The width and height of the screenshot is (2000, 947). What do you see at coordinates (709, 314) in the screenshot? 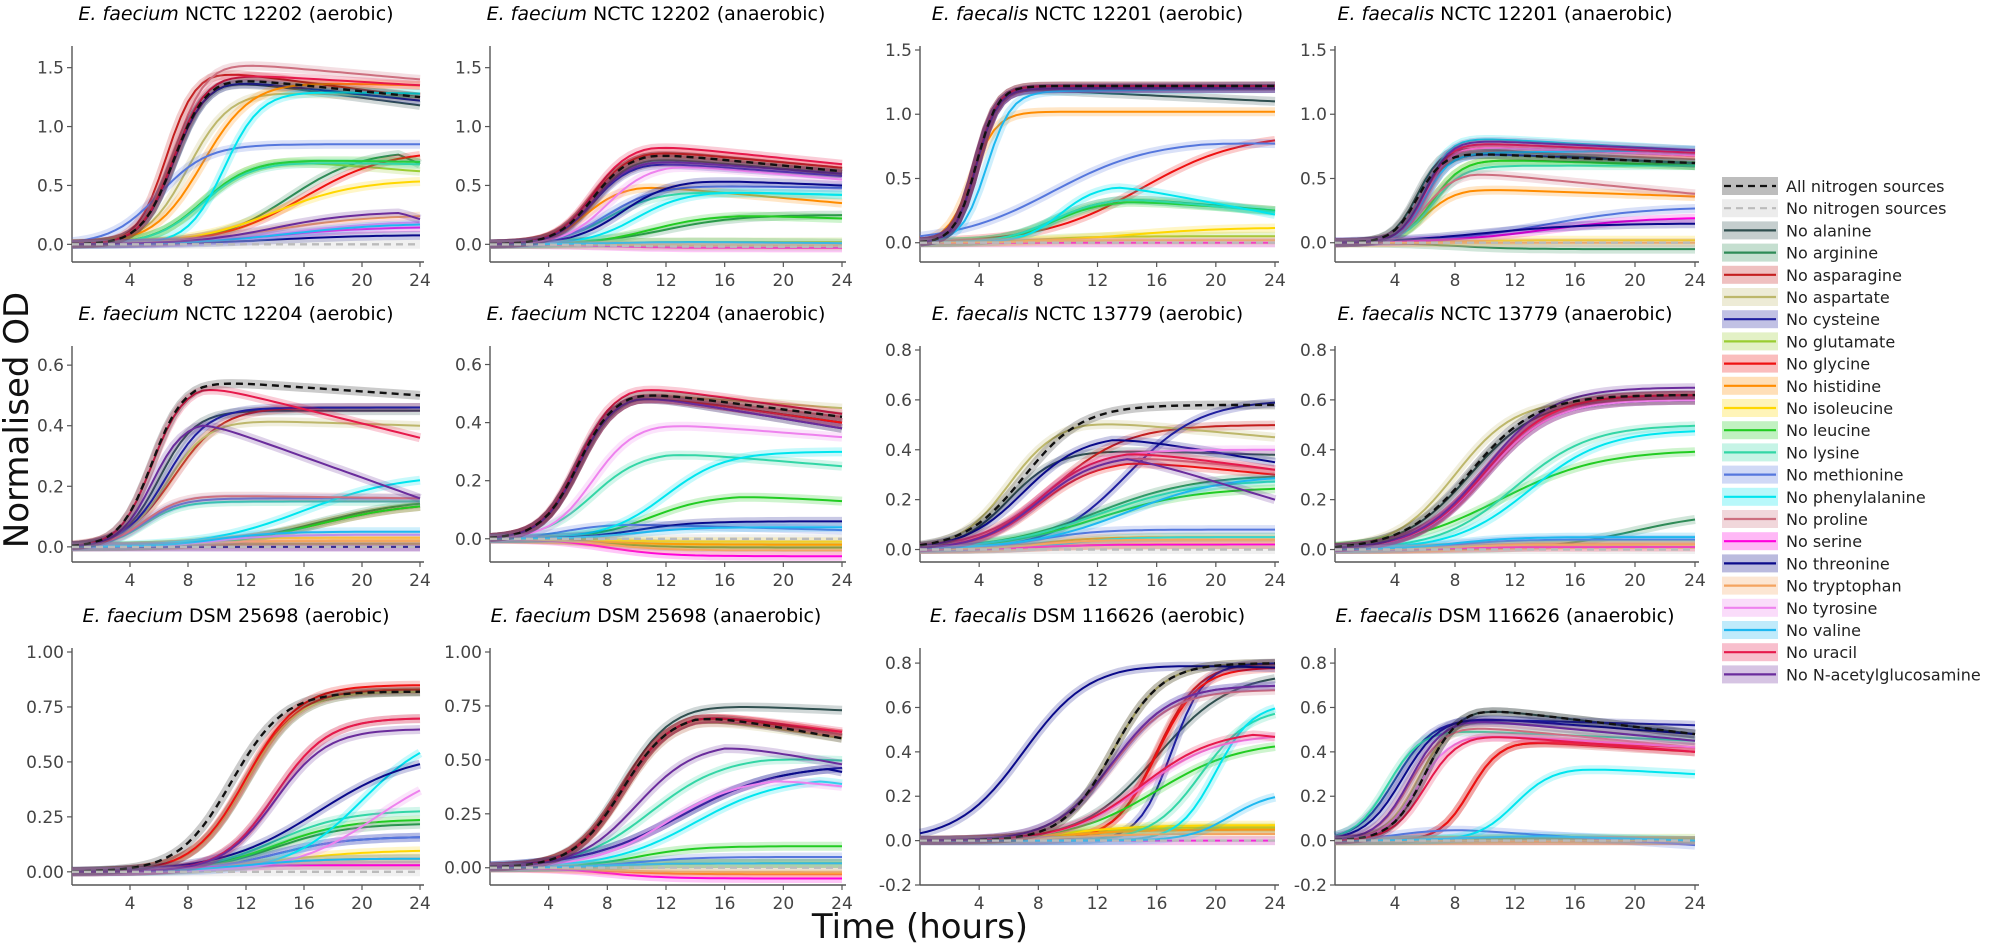
I see `panel-title-strain: NCTC 12204 (anaerobic)` at bounding box center [709, 314].